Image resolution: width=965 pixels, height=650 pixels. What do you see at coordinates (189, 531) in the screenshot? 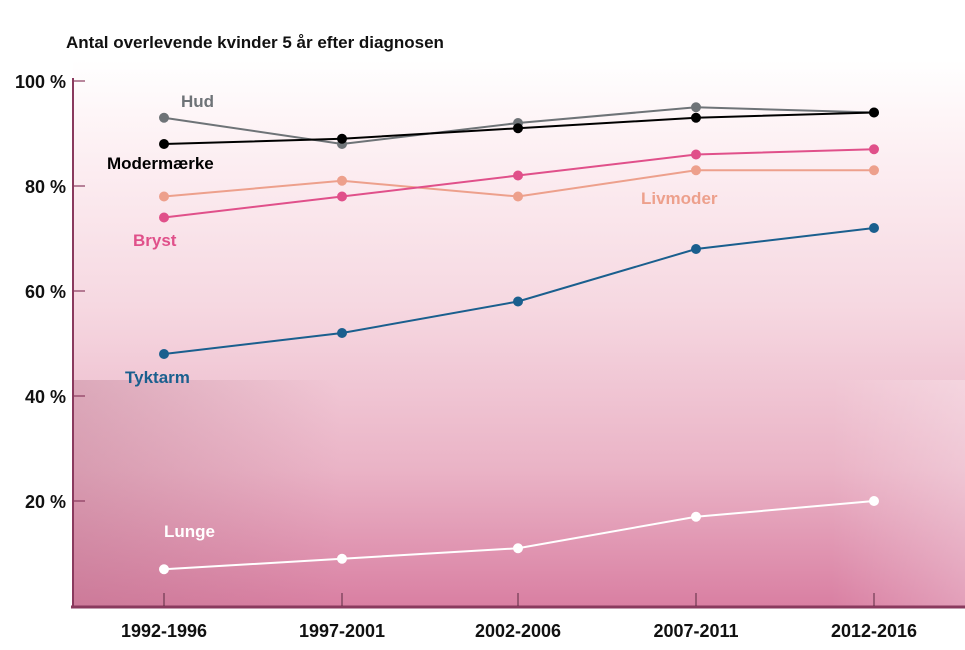
I see `series-label: Lunge` at bounding box center [189, 531].